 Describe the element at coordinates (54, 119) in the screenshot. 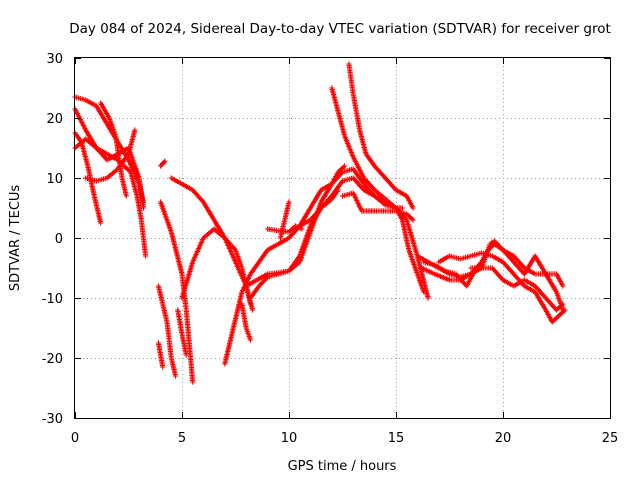

I see `y-tick-label: 20` at that location.